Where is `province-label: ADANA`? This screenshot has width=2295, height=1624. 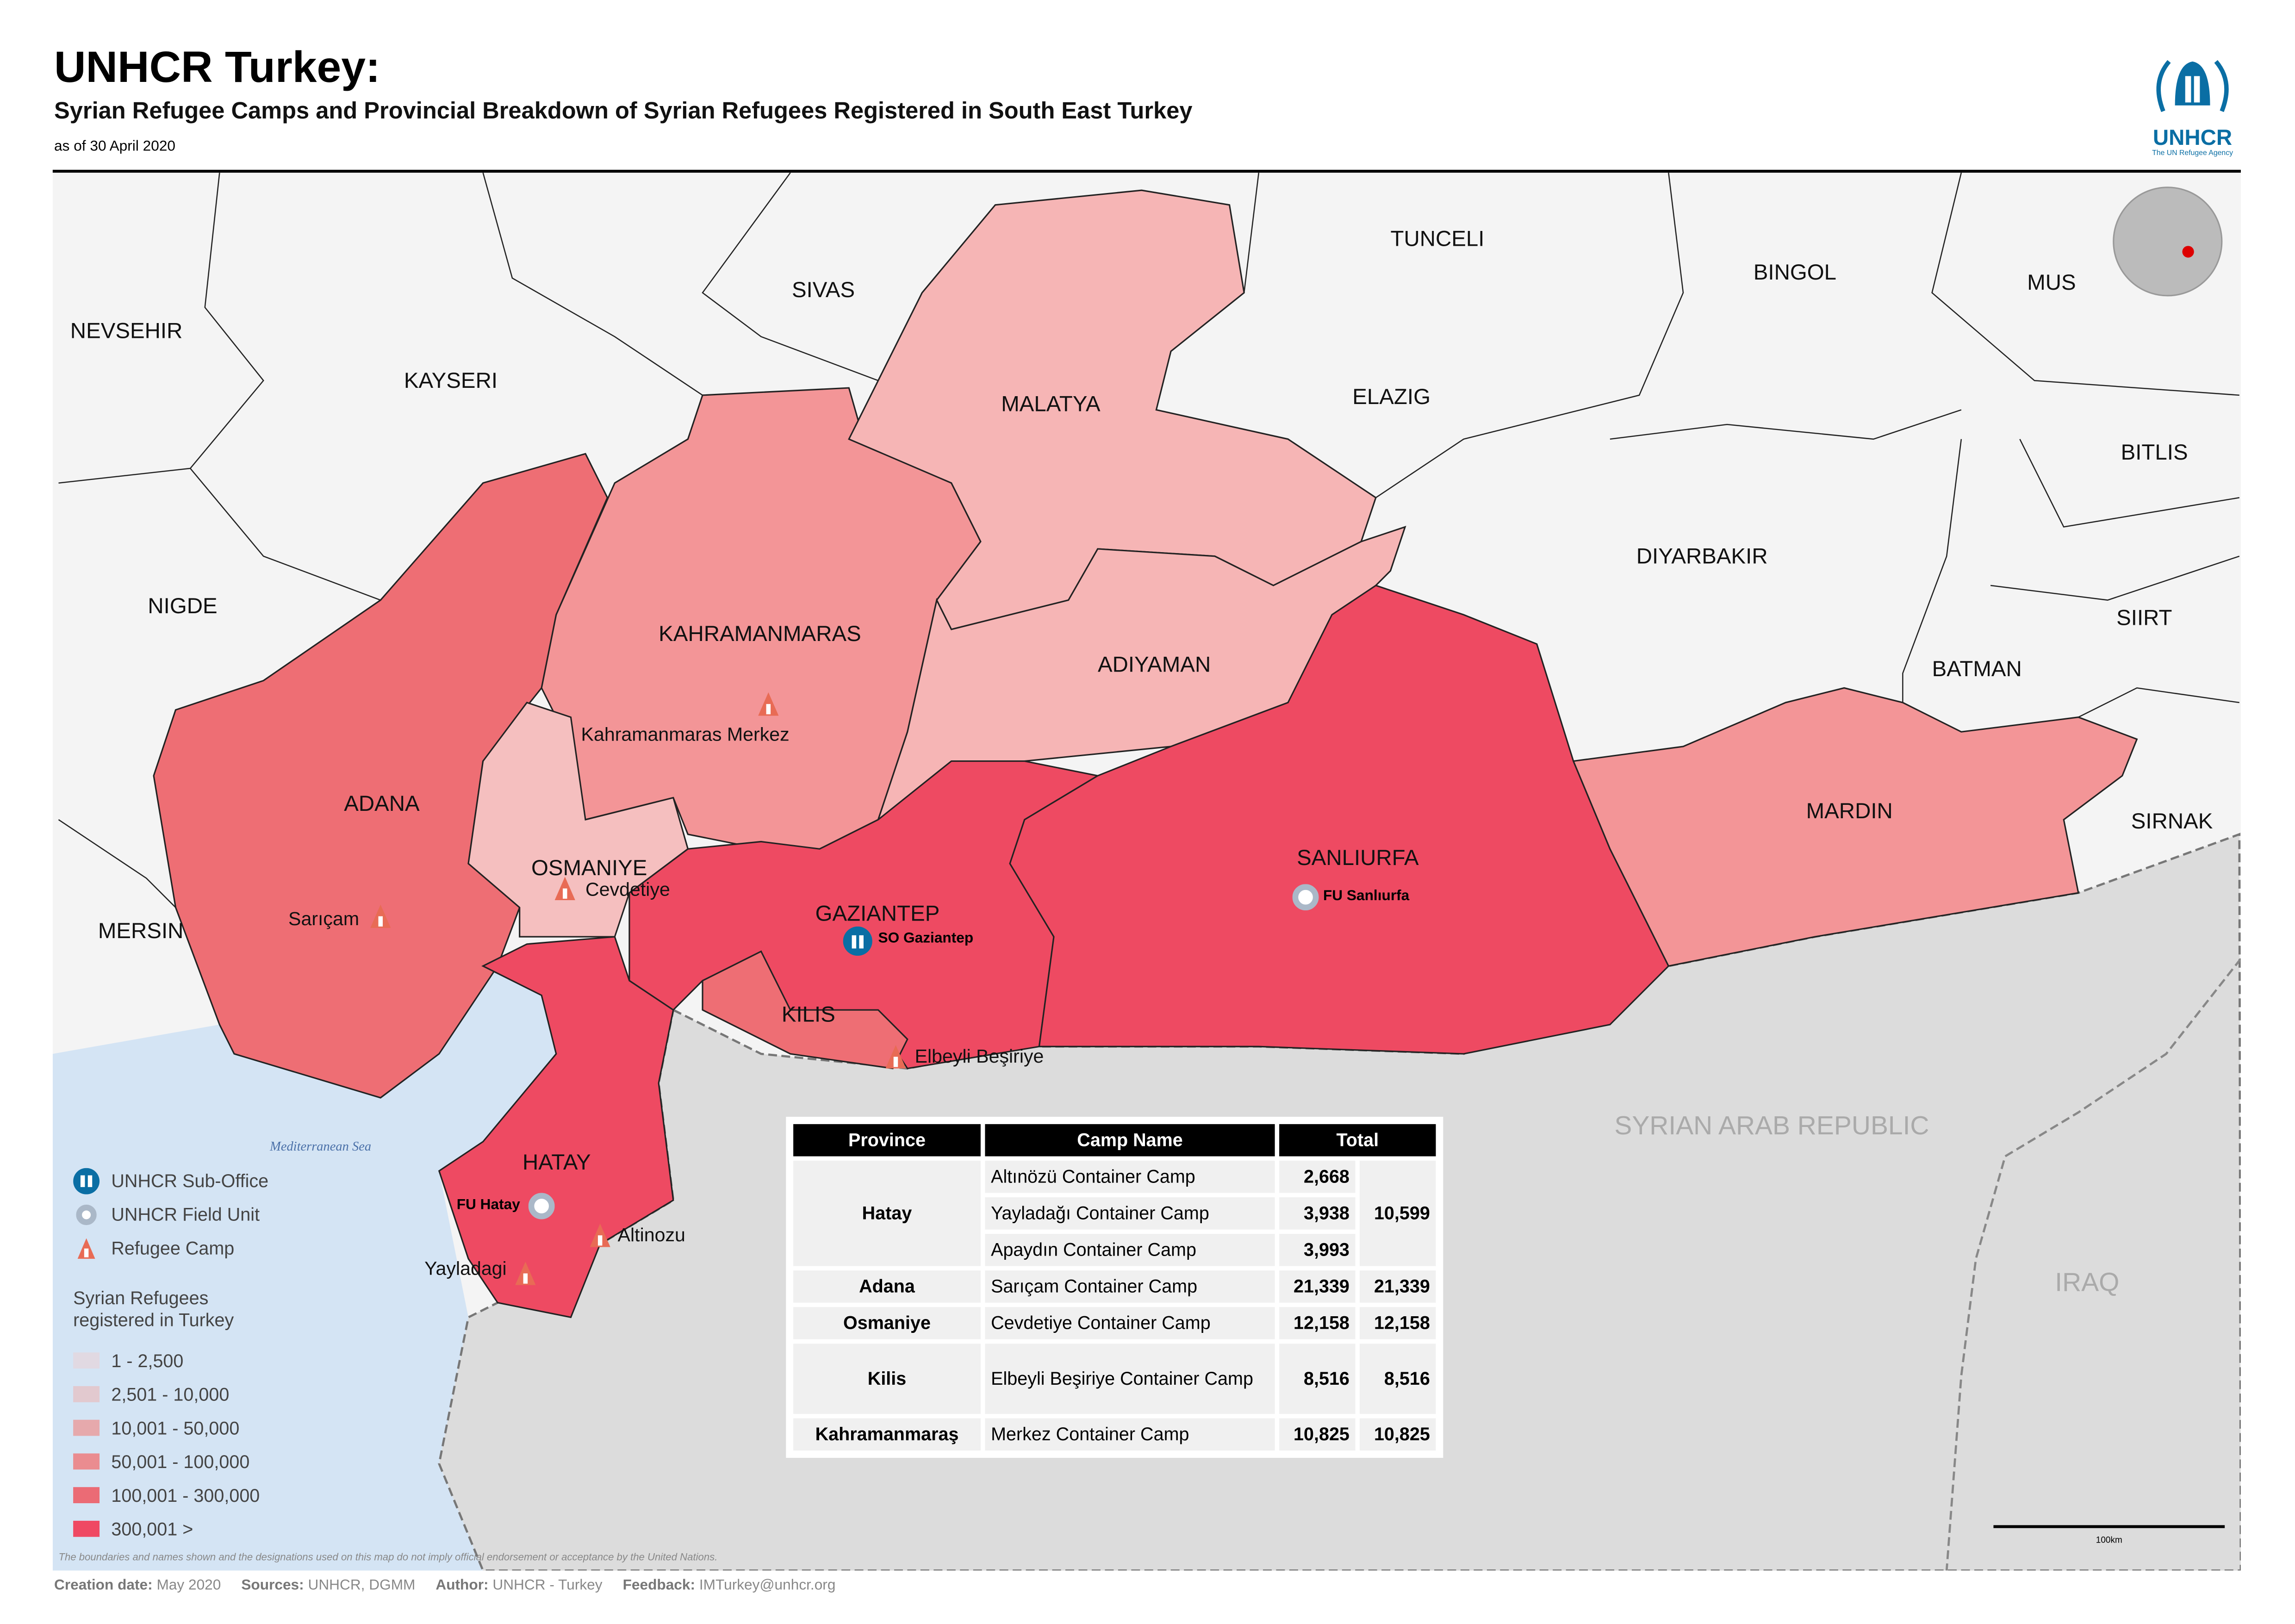
province-label: ADANA is located at coordinates (382, 804).